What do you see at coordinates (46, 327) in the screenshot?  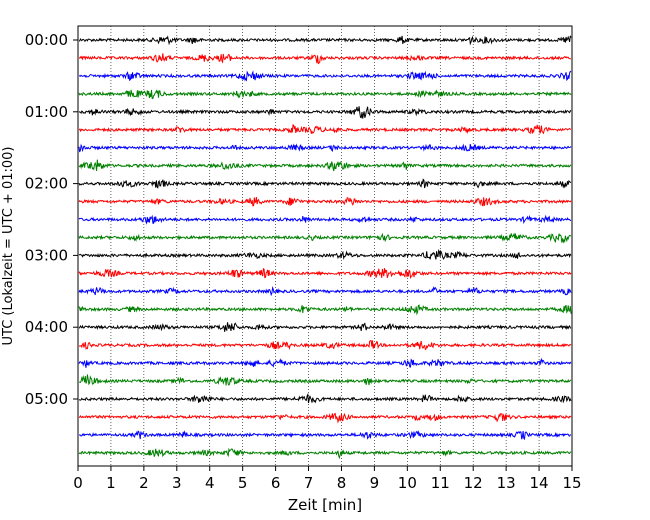 I see `y-tick-label: 04:00` at bounding box center [46, 327].